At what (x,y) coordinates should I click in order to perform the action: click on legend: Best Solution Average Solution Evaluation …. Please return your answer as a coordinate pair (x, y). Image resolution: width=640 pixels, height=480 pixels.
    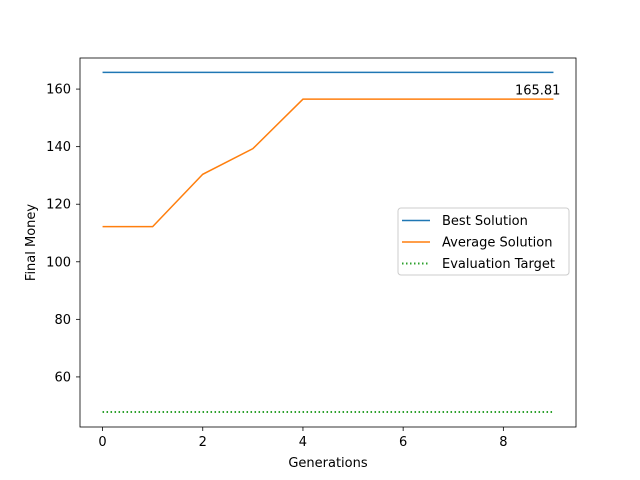
    Looking at the image, I should click on (483, 241).